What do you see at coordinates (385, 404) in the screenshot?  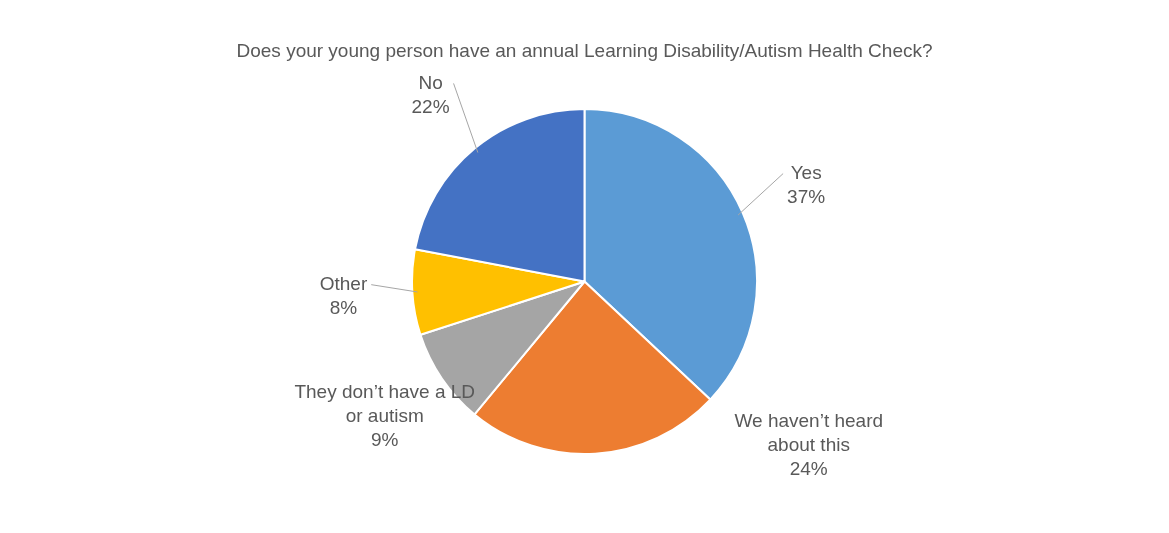 I see `slice-label: They don’t have a LD or autism` at bounding box center [385, 404].